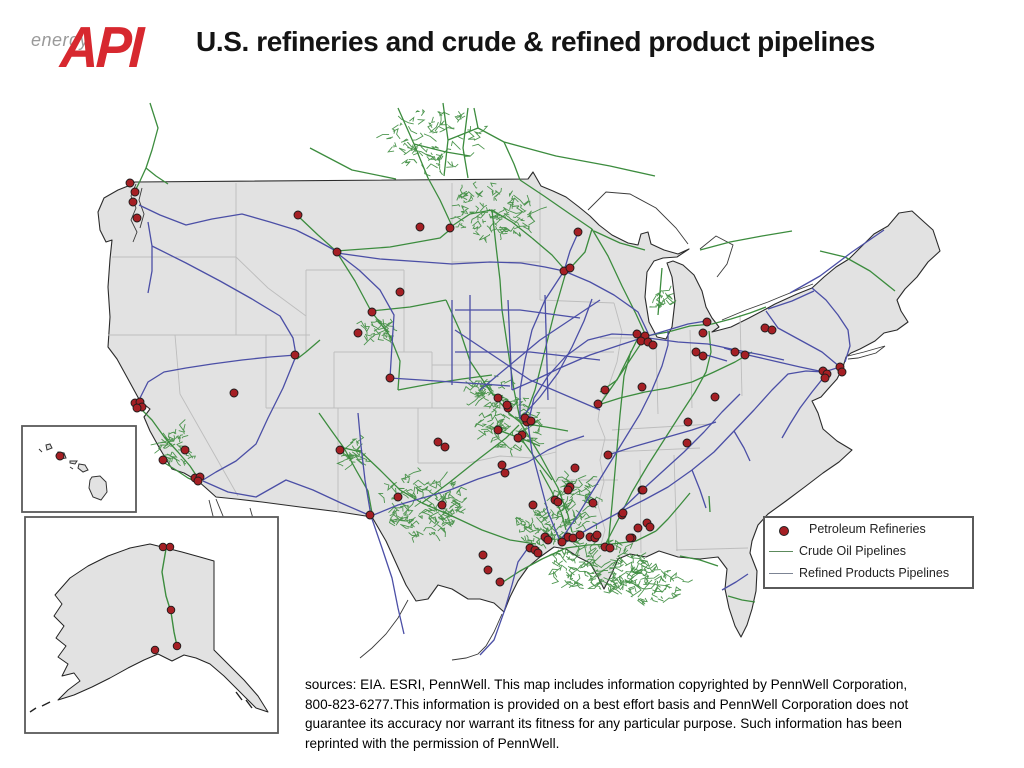 This screenshot has height=768, width=1024. Describe the element at coordinates (874, 573) in the screenshot. I see `legend-label: Refined Products Pipelines` at that location.